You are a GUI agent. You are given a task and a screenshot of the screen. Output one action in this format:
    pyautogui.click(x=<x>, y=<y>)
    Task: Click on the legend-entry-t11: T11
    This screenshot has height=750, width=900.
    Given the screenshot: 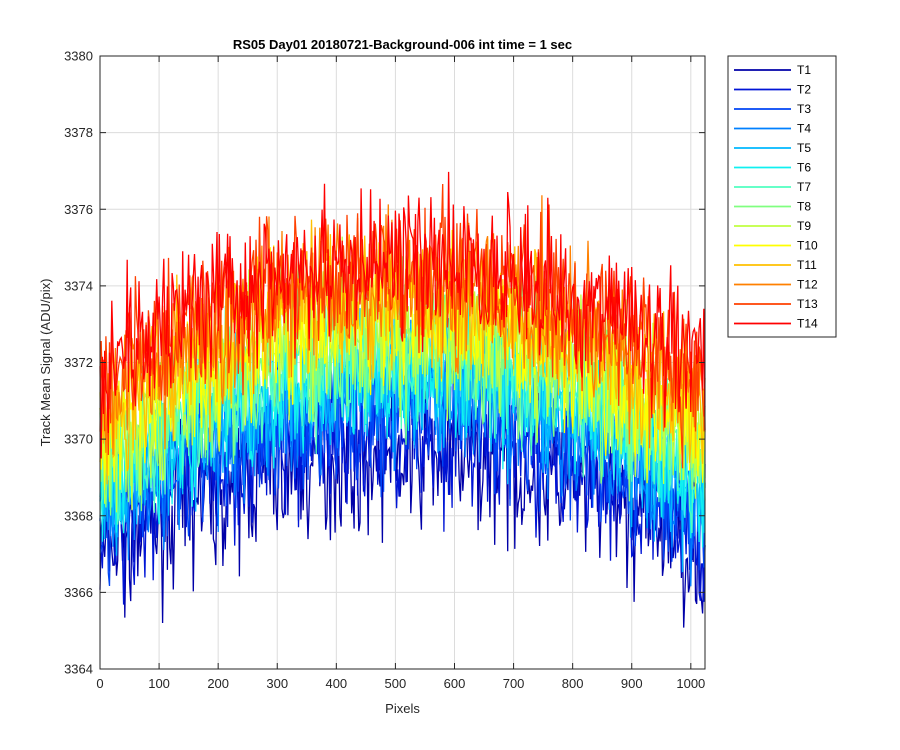 What is the action you would take?
    pyautogui.click(x=807, y=265)
    